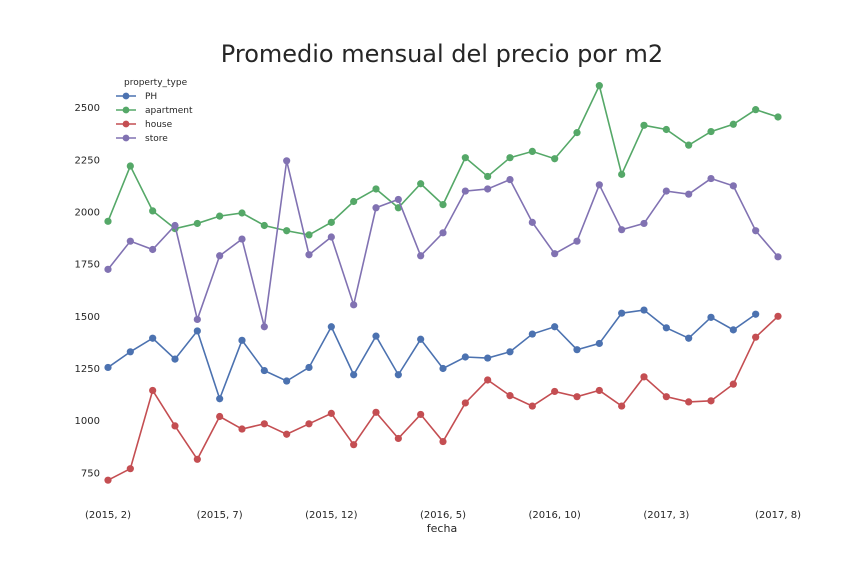  What do you see at coordinates (151, 97) in the screenshot?
I see `legend-label: PH` at bounding box center [151, 97].